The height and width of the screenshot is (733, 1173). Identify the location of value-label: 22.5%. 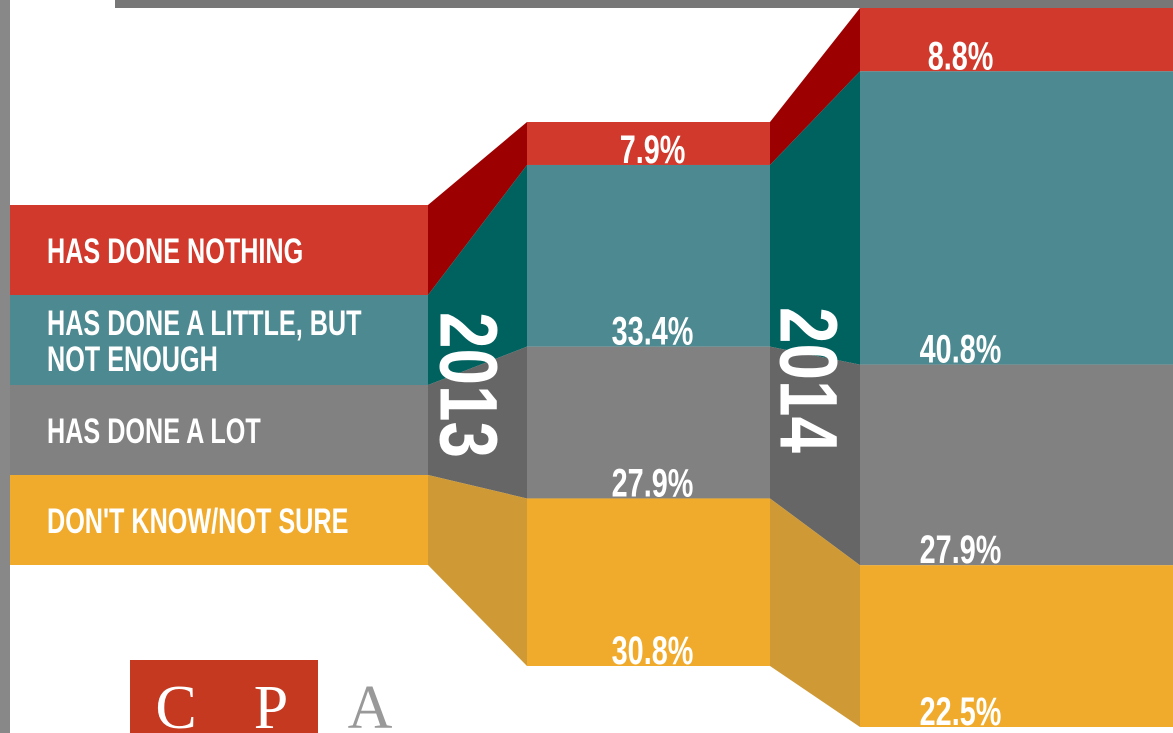
(961, 711).